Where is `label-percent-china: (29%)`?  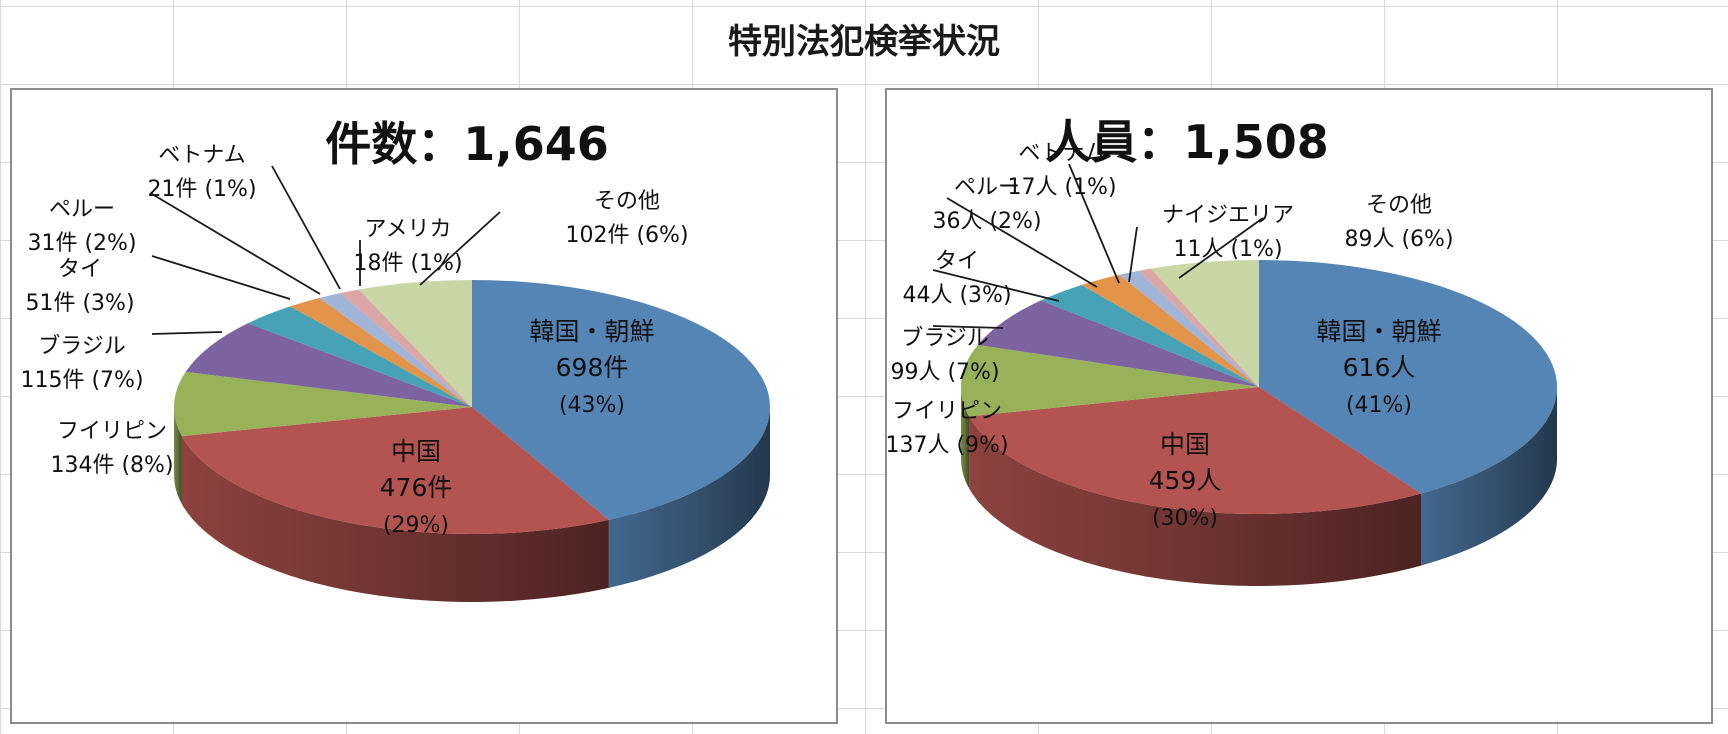
label-percent-china: (29%) is located at coordinates (416, 525).